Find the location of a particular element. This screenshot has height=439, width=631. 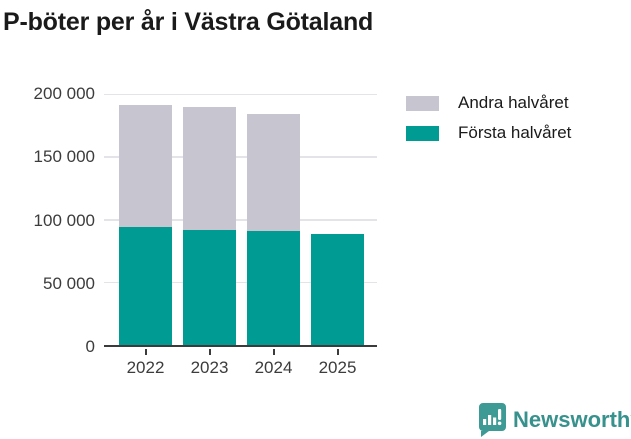

newsworthy-logo-icon is located at coordinates (492, 420).